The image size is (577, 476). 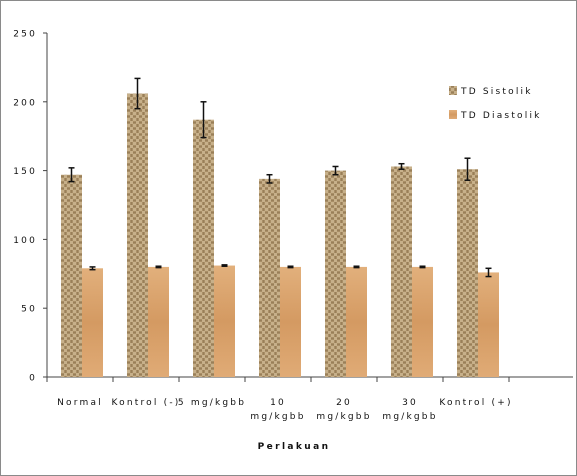 I want to click on y-tick-label: 250, so click(x=25, y=35).